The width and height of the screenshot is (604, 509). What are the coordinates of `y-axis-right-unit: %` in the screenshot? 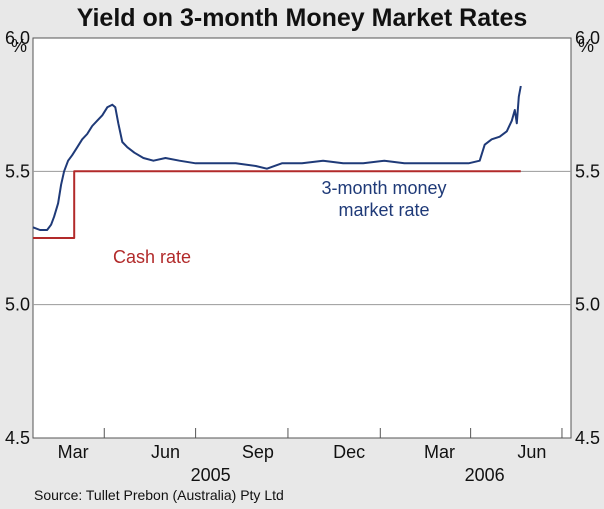 It's located at (586, 46).